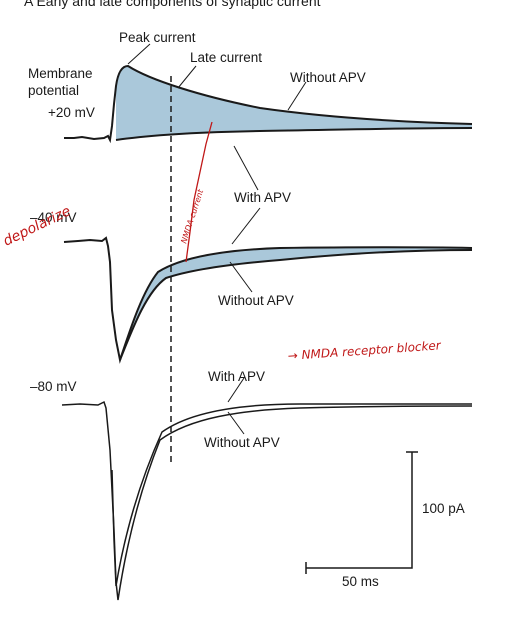 Image resolution: width=516 pixels, height=632 pixels. Describe the element at coordinates (71, 112) in the screenshot. I see `voltage-label-plus20: +20 mV` at that location.